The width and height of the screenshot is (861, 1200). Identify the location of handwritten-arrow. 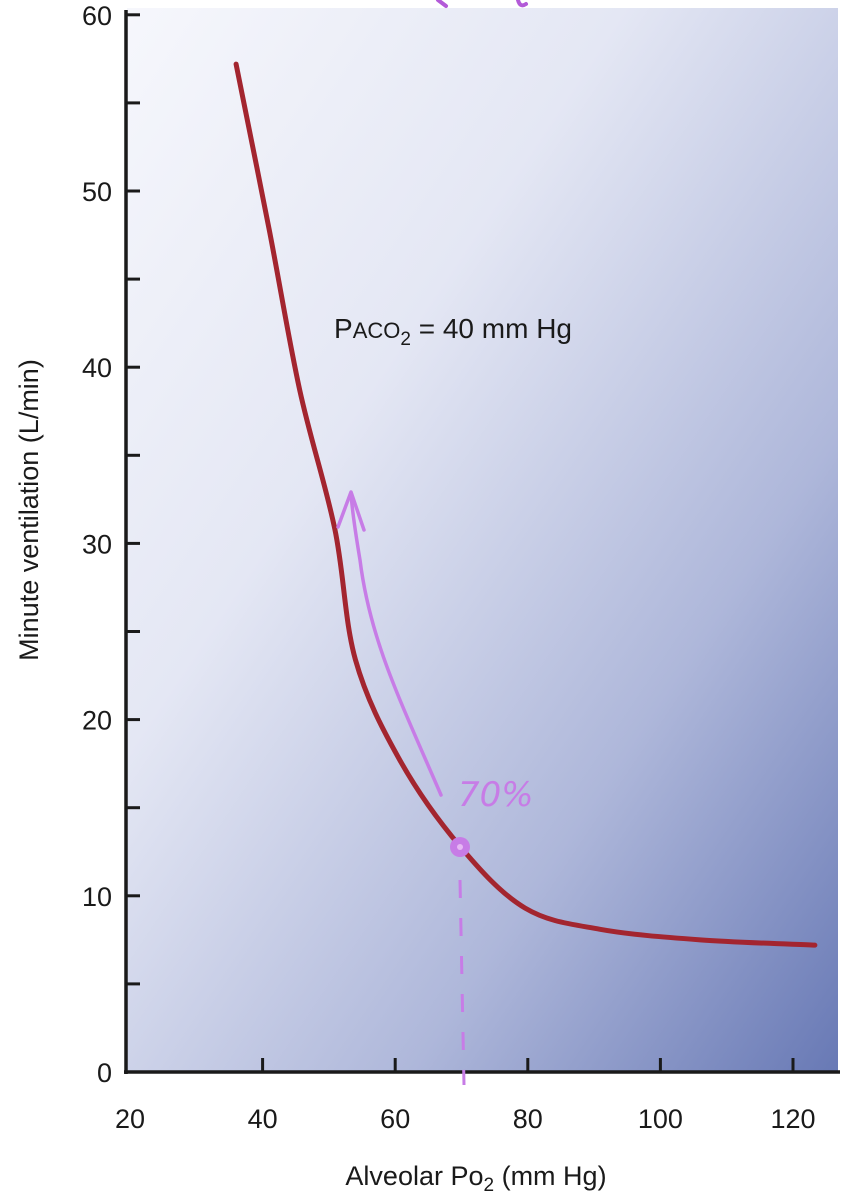
(389, 643).